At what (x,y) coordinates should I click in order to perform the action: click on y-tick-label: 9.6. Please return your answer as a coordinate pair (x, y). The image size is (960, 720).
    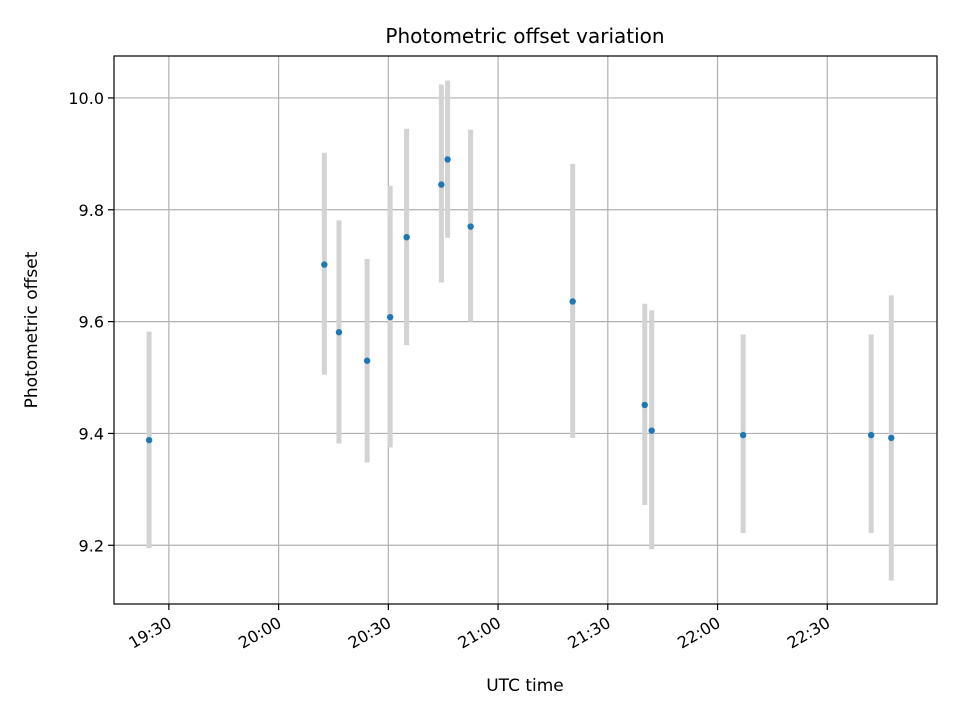
    Looking at the image, I should click on (91, 322).